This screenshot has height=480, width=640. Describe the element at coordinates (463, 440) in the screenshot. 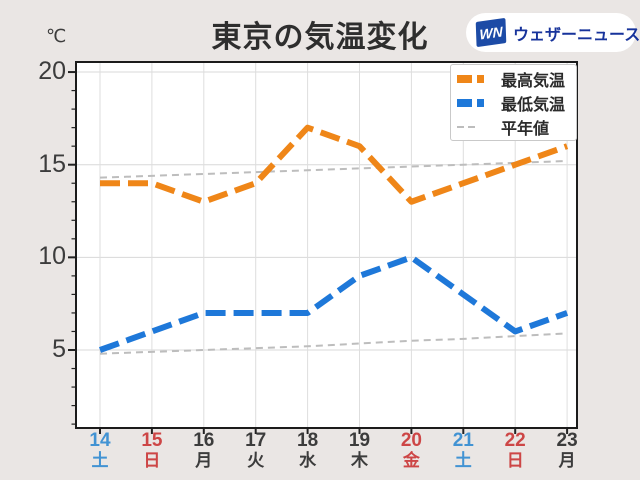

I see `x-date-label: 21` at that location.